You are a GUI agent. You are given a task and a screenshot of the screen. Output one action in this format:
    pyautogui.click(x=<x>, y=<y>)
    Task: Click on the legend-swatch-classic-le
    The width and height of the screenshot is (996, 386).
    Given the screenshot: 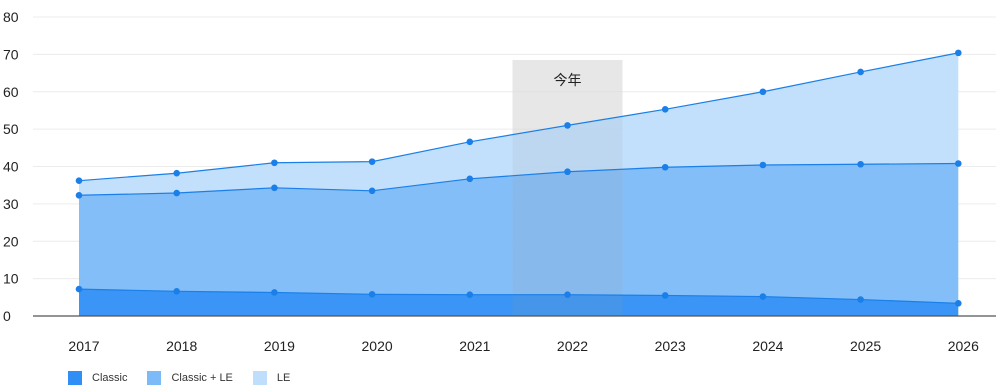 What is the action you would take?
    pyautogui.click(x=154, y=378)
    